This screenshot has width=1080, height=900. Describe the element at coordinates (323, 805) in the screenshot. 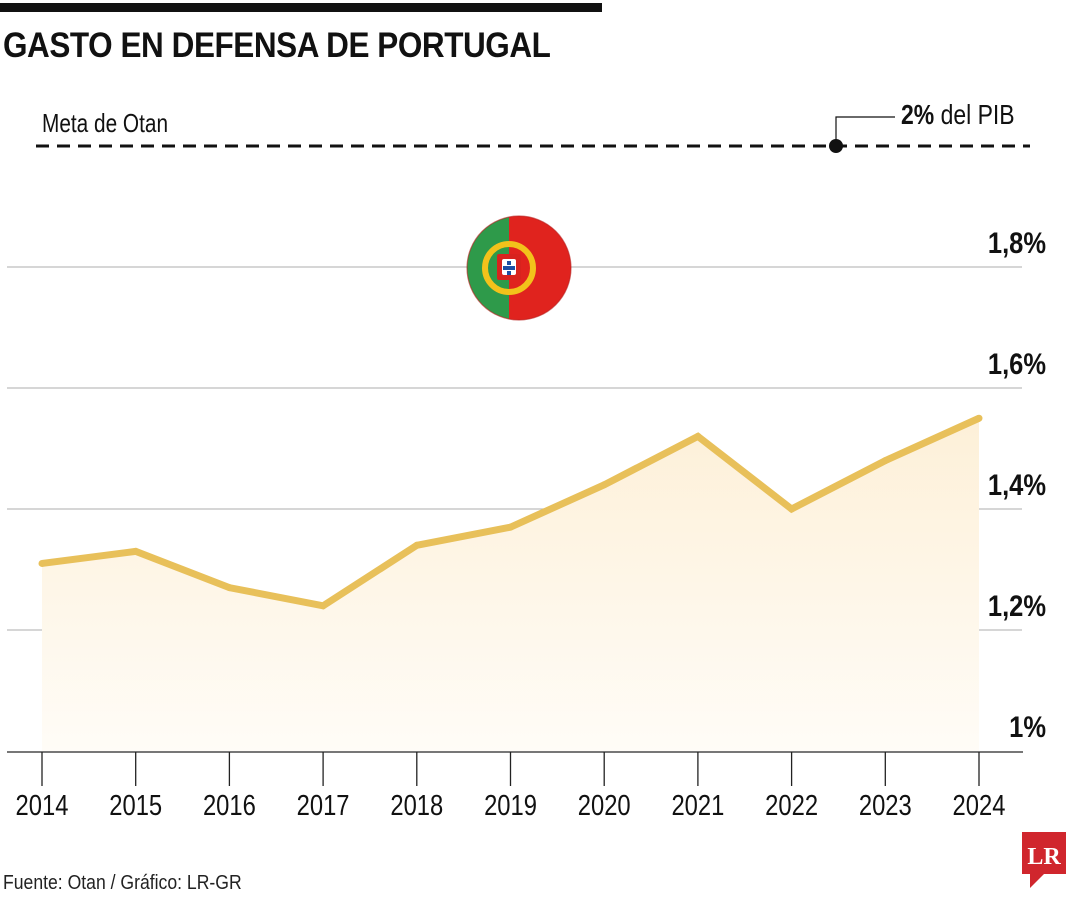

I see `x-tick-label: 2017` at that location.